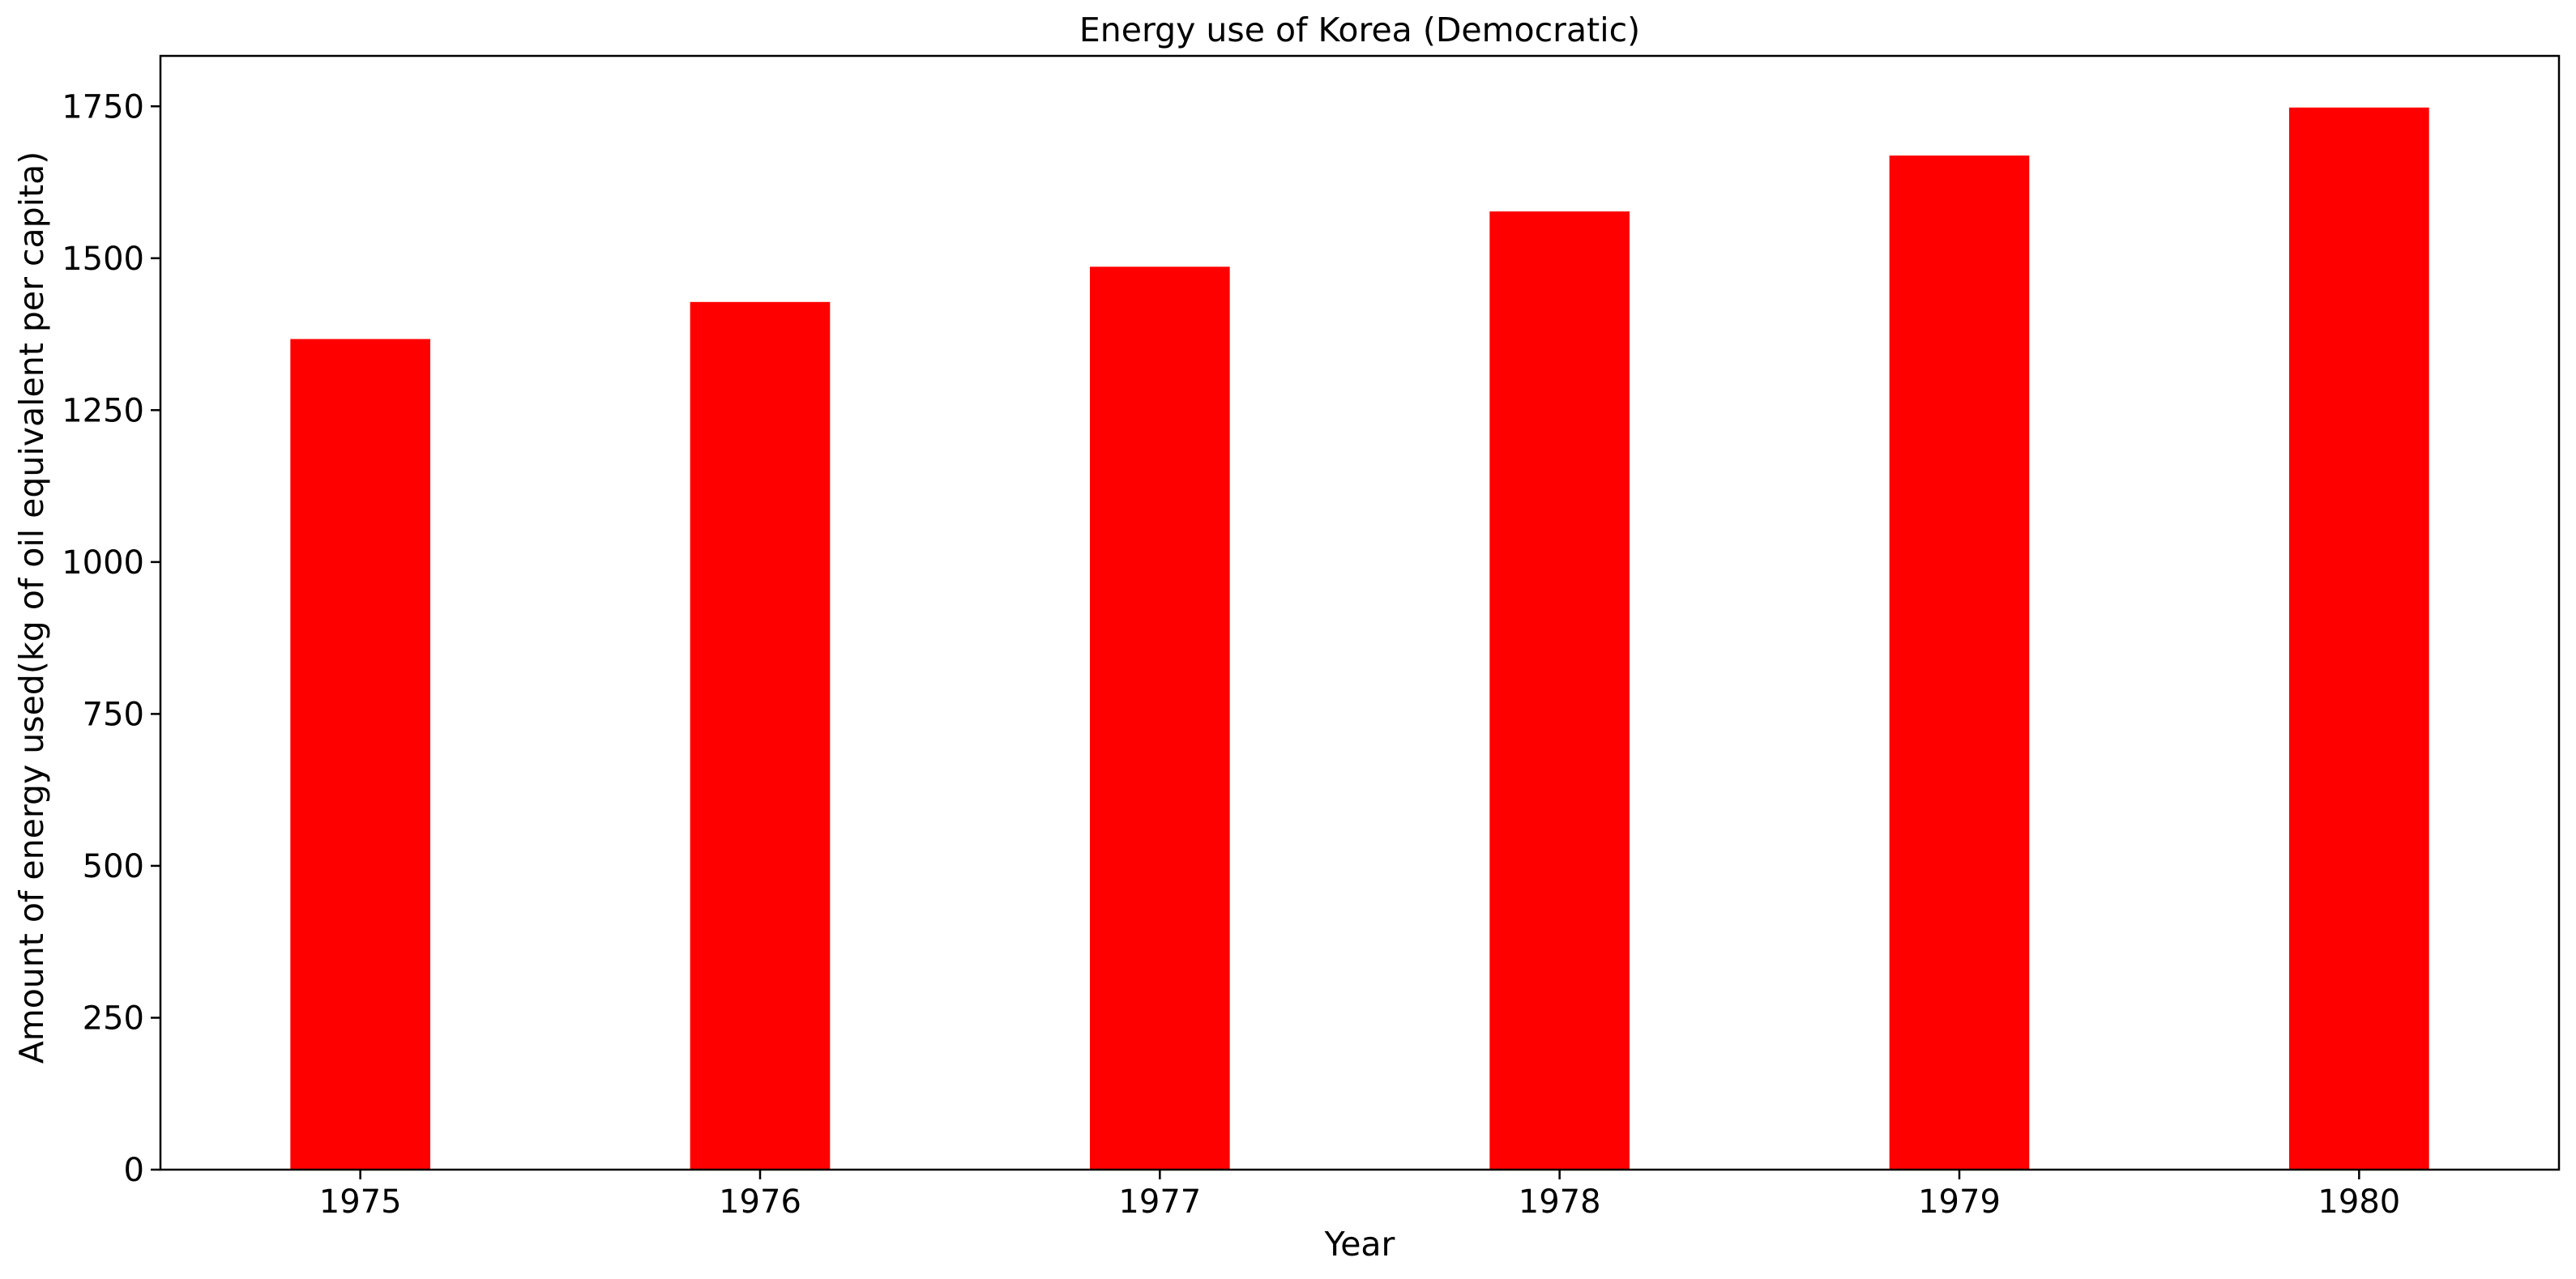 This screenshot has height=1279, width=2576. I want to click on y-tick-label: 500, so click(113, 866).